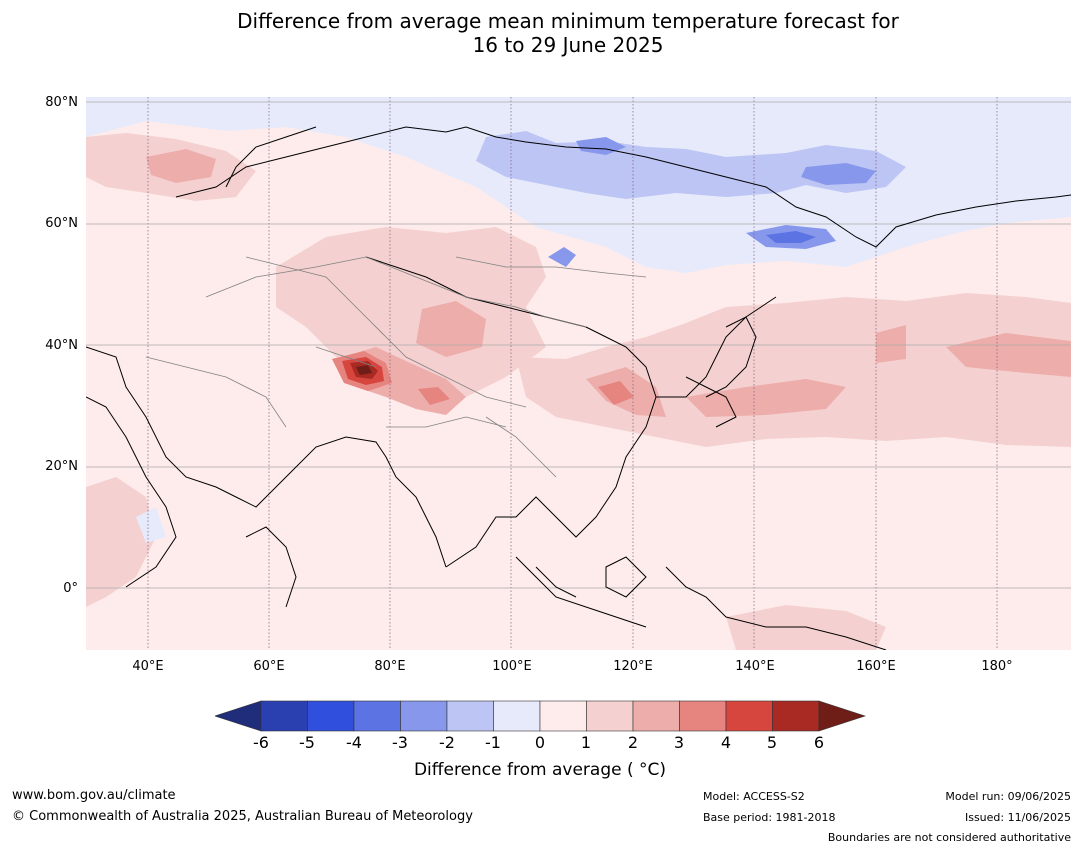 This screenshot has width=1081, height=850. Describe the element at coordinates (997, 666) in the screenshot. I see `lon-label-180: 180°` at that location.